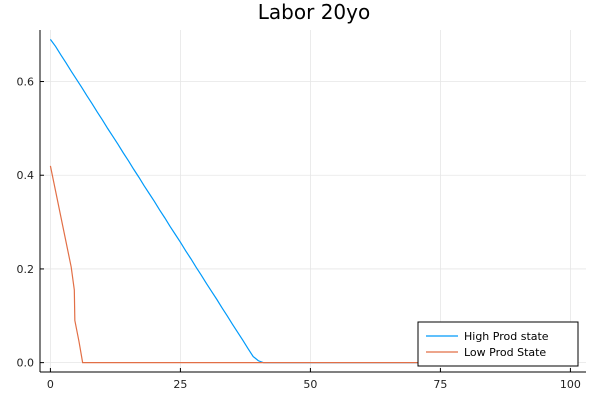  I want to click on x-tick-label: 100, so click(570, 384).